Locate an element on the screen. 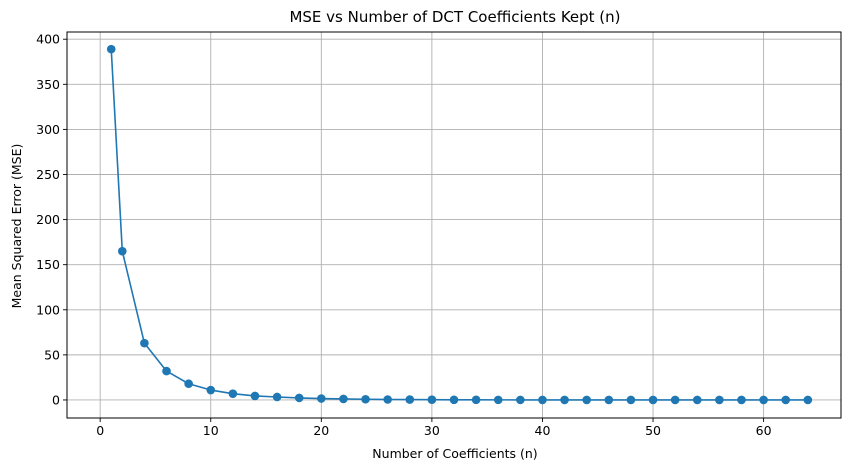 The image size is (850, 470). y-tick-label: 0 is located at coordinates (56, 399).